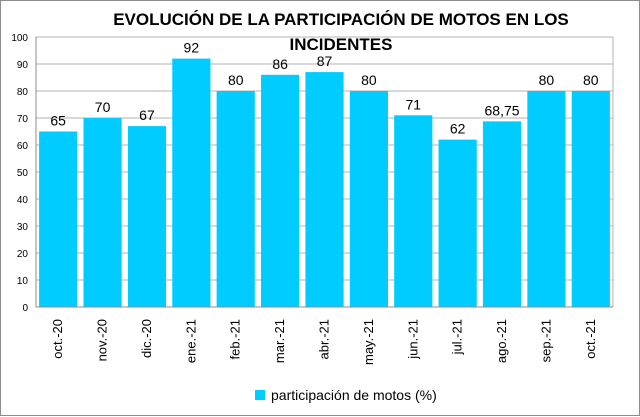 This screenshot has height=417, width=640. What do you see at coordinates (354, 395) in the screenshot?
I see `legend-label: participación de motos (%)` at bounding box center [354, 395].